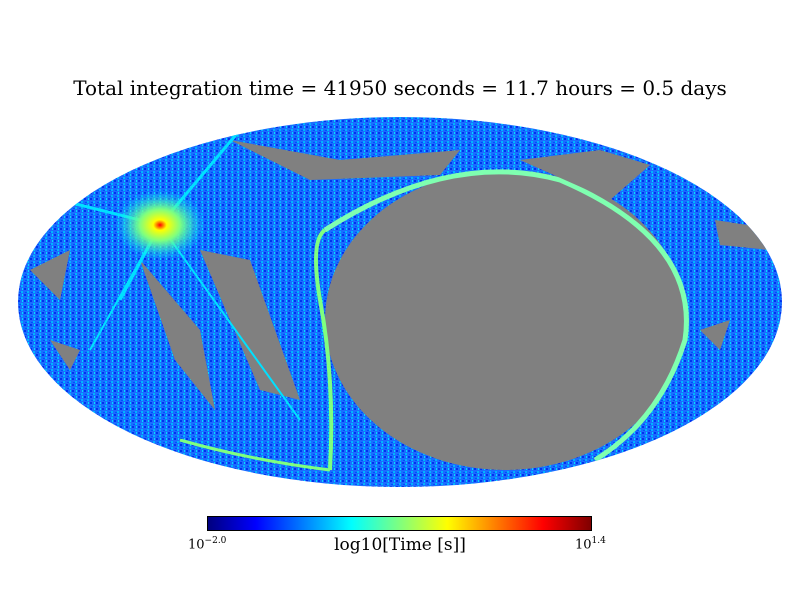 The image size is (800, 600). Describe the element at coordinates (400, 545) in the screenshot. I see `colorbar-label: log10[Time [s]]` at that location.